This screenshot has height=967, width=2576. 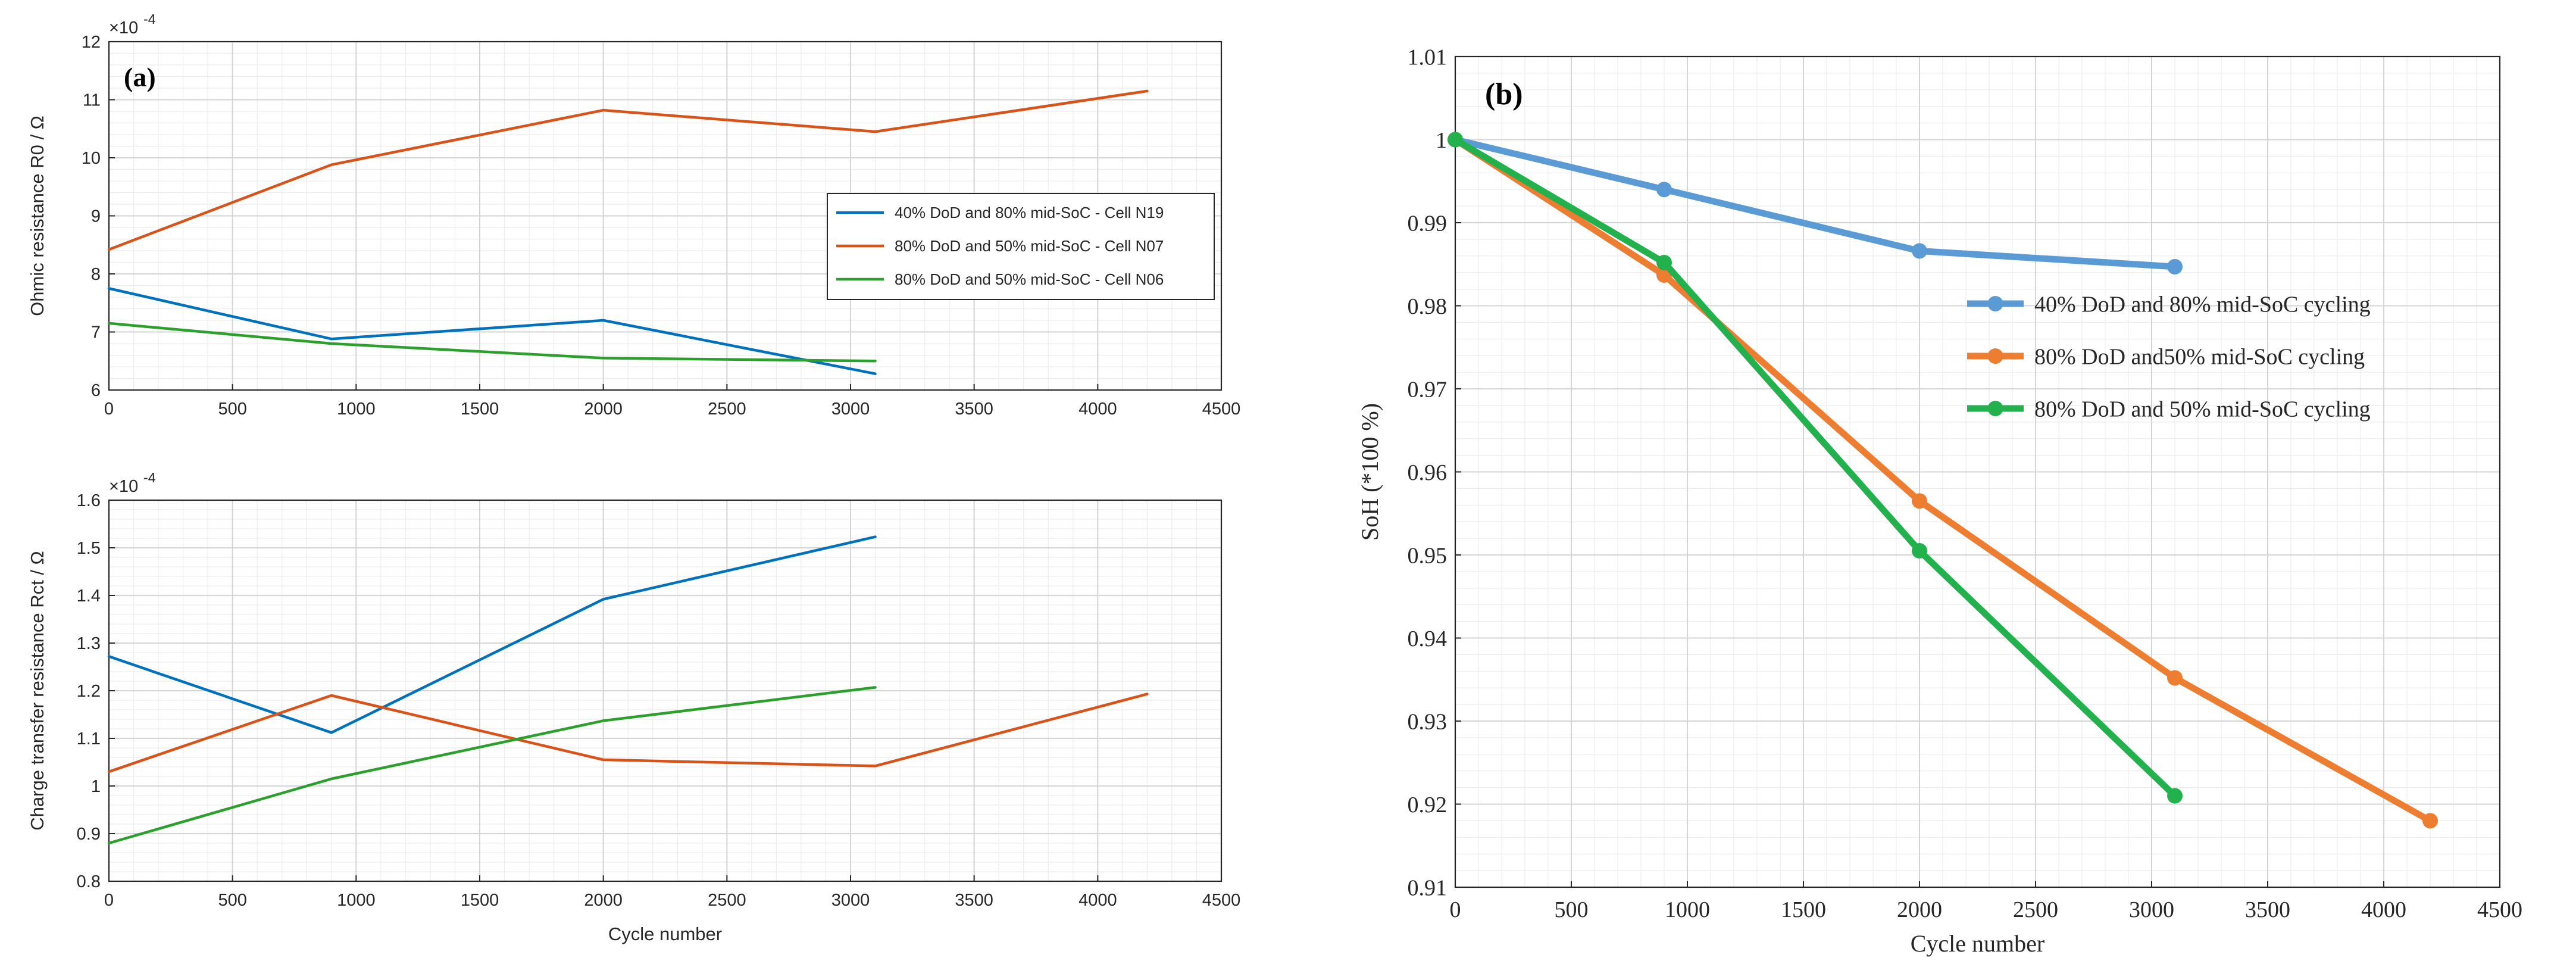 I want to click on y-tick-label: 8, so click(x=96, y=274).